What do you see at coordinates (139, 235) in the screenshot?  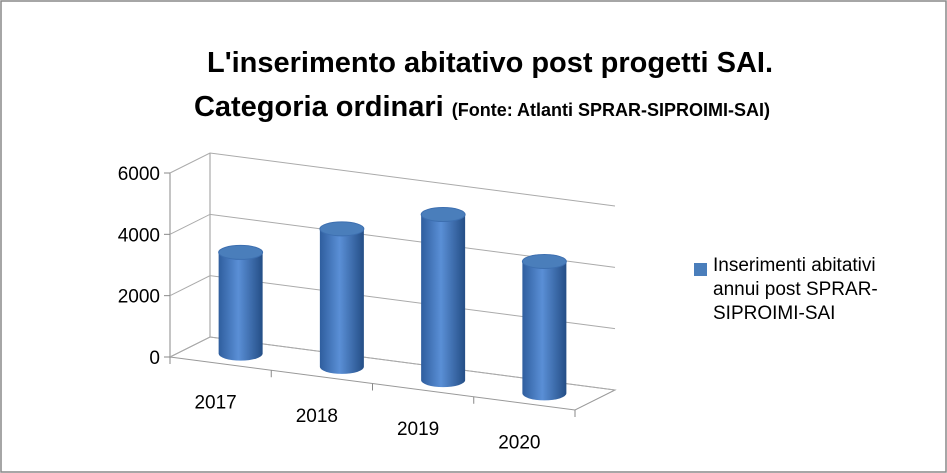 I see `y-tick-label: 4000` at bounding box center [139, 235].